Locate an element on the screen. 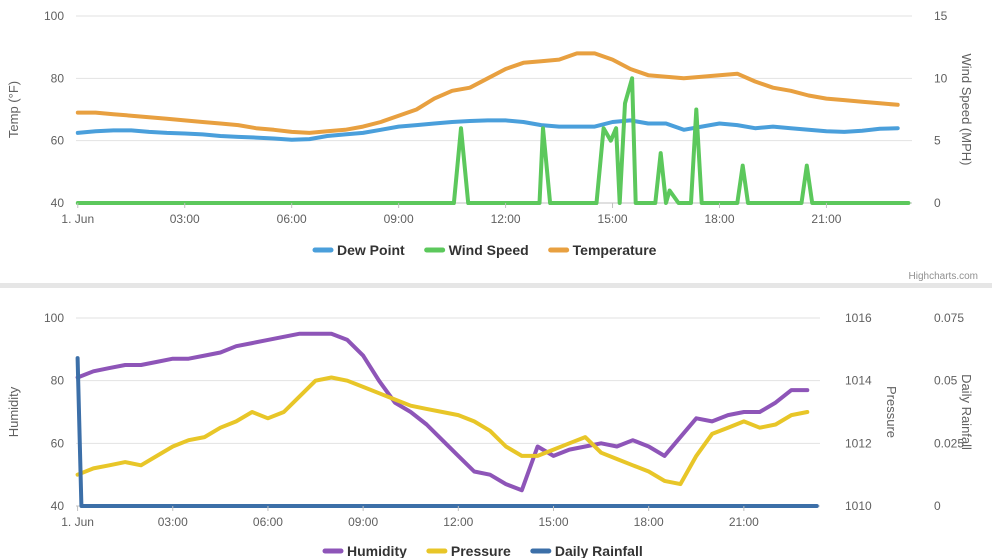 Image resolution: width=992 pixels, height=558 pixels. legend-top: Dew Point Wind Speed Temperature is located at coordinates (484, 250).